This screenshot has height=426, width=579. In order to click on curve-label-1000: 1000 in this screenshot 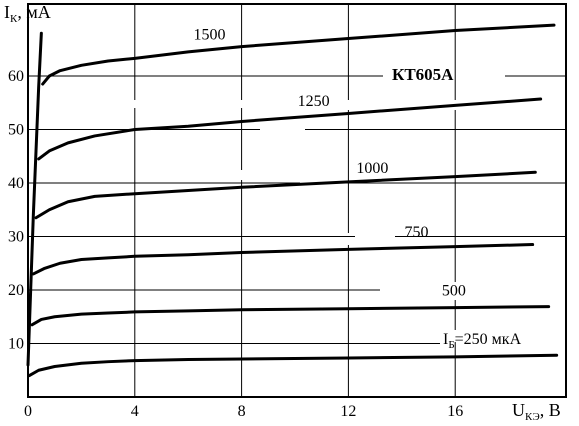, I will do `click(372, 168)`.